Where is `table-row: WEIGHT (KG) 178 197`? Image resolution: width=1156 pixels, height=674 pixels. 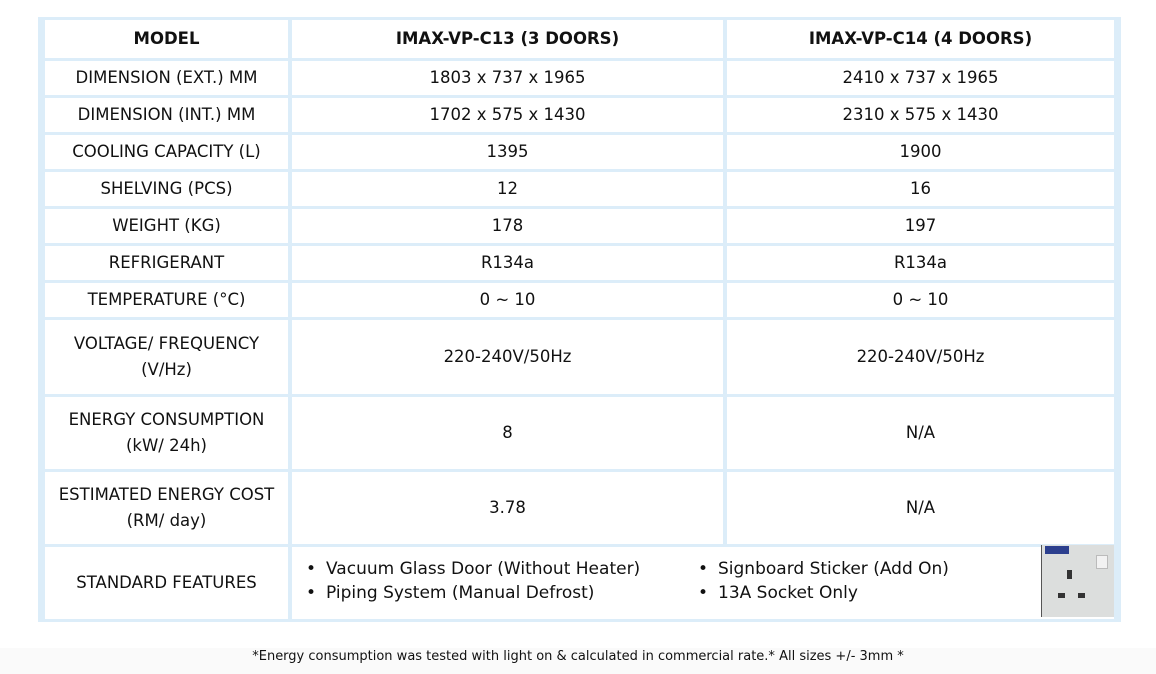
table-row: WEIGHT (KG) 178 197 is located at coordinates (579, 226).